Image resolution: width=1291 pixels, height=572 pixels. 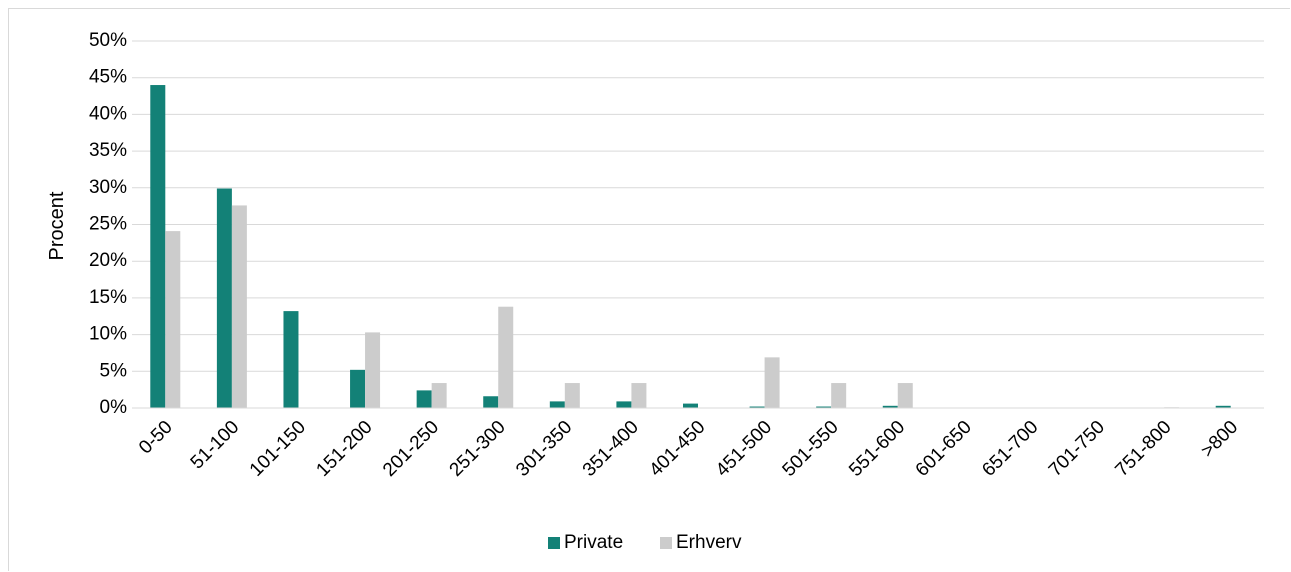 What do you see at coordinates (215, 445) in the screenshot?
I see `x-tick-label: 51-100` at bounding box center [215, 445].